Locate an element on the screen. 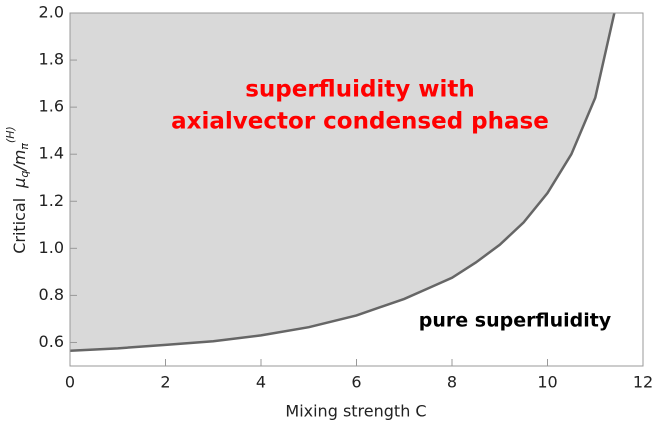 The height and width of the screenshot is (430, 655). y-label-sub: π is located at coordinates (24, 146).